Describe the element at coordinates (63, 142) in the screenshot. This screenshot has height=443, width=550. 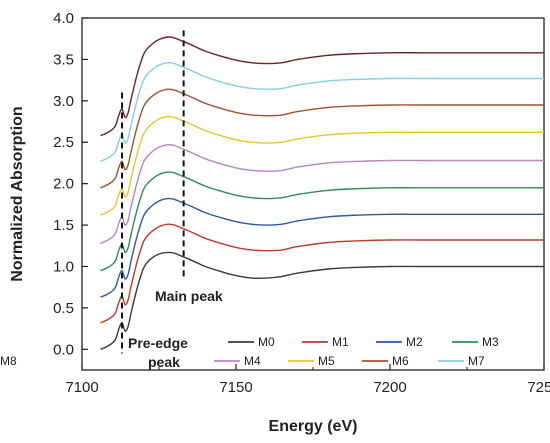
I see `y-tick-label: 2.5` at that location.